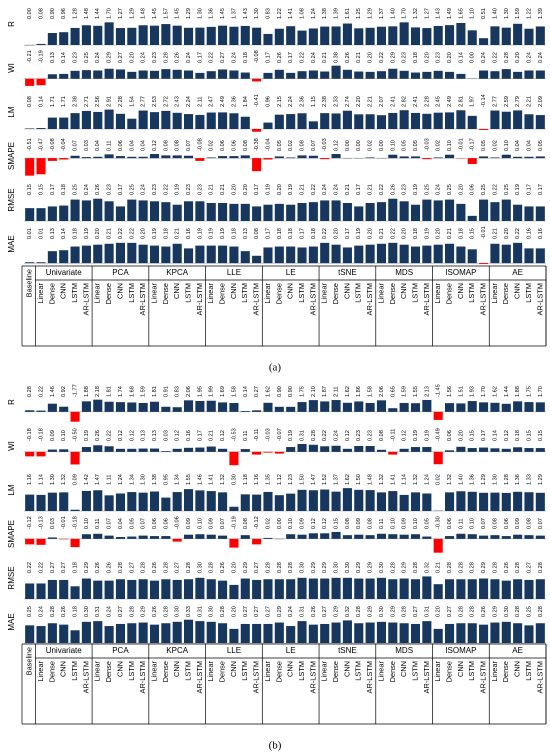 This screenshot has height=756, width=550. I want to click on value-label: 1.46, so click(200, 479).